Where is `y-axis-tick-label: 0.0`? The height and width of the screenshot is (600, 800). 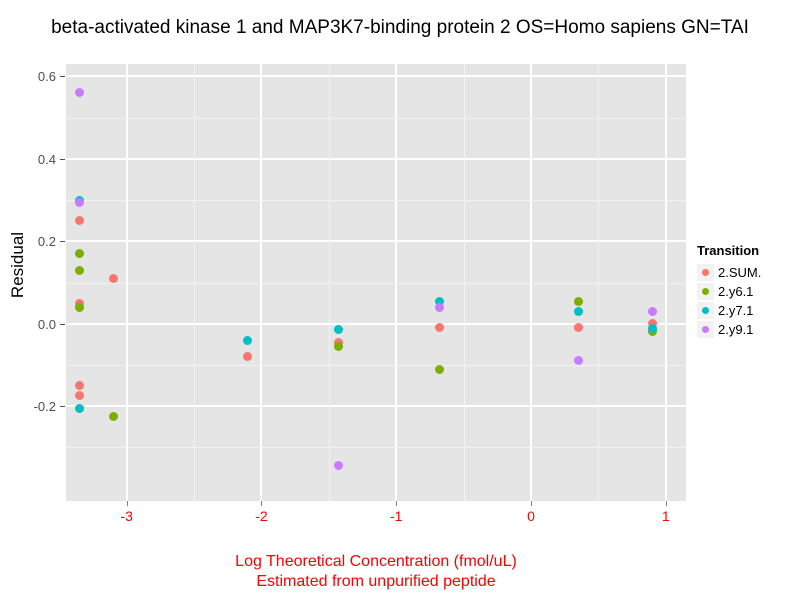 y-axis-tick-label: 0.0 is located at coordinates (46, 324).